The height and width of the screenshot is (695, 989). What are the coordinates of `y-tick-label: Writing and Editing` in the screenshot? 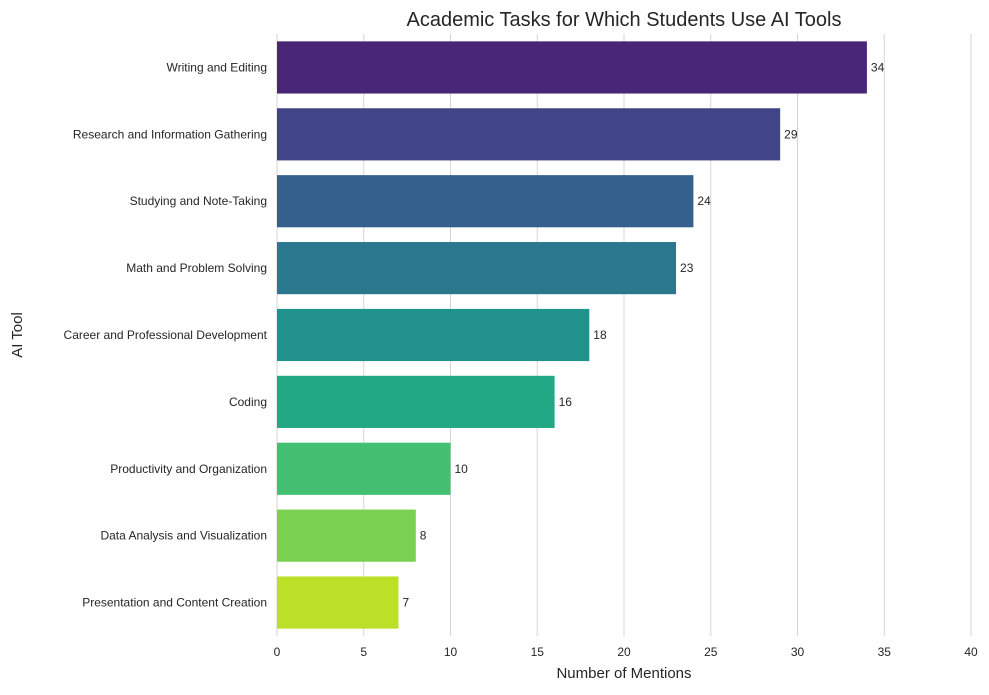 It's located at (217, 67).